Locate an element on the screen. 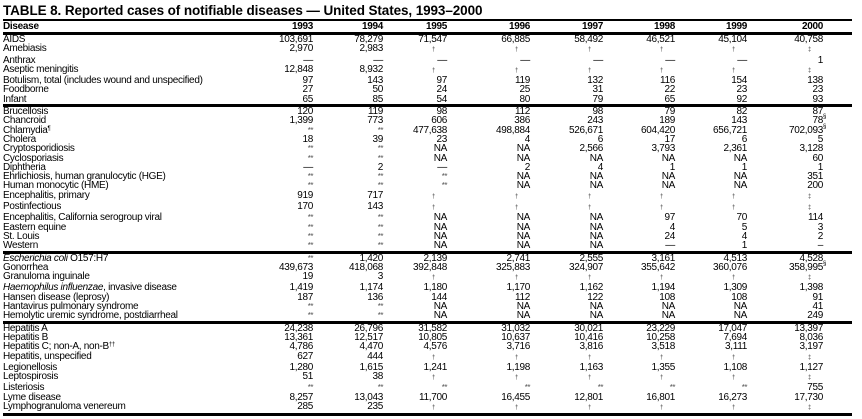  cell-1999: 4 is located at coordinates (711, 236).